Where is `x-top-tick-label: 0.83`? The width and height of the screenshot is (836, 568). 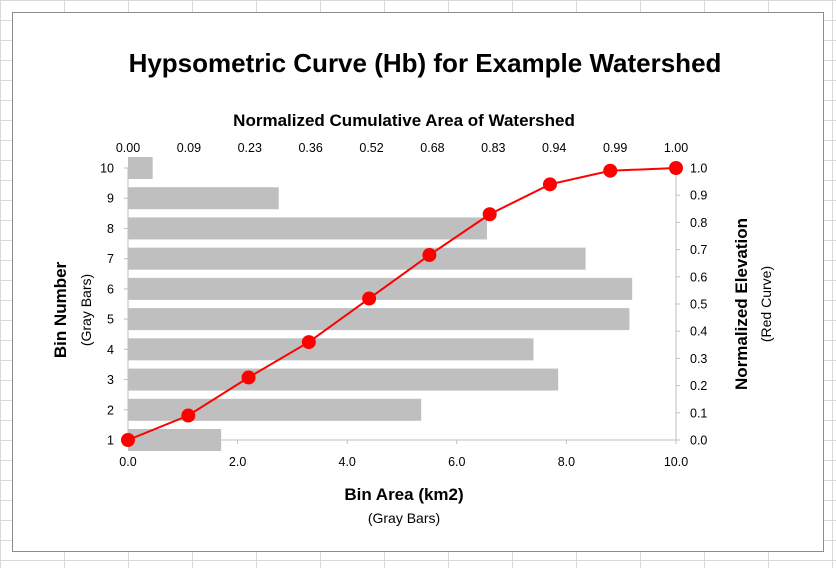 x-top-tick-label: 0.83 is located at coordinates (493, 148).